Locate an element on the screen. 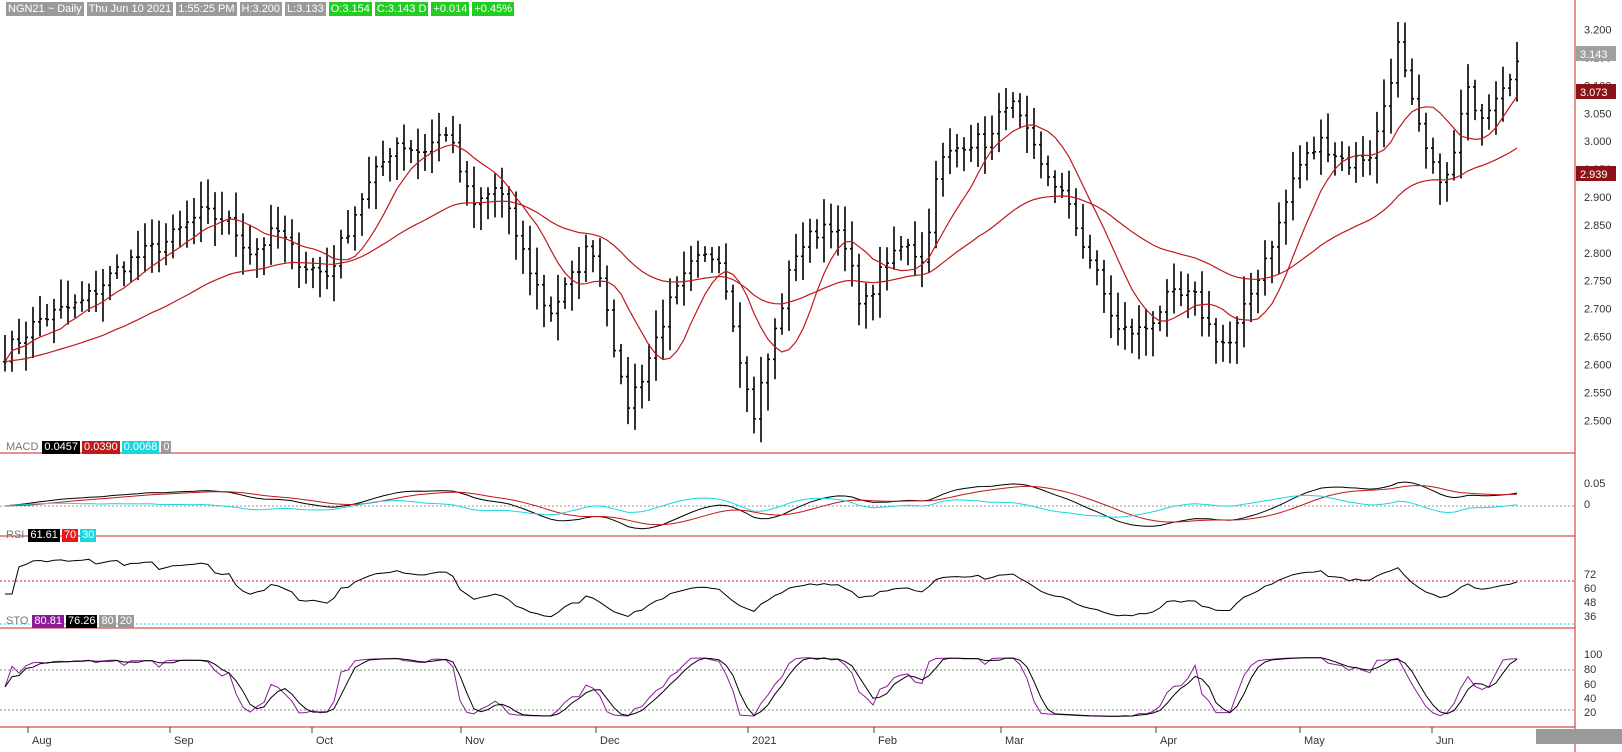 The height and width of the screenshot is (752, 1622). rsi-line is located at coordinates (761, 588).